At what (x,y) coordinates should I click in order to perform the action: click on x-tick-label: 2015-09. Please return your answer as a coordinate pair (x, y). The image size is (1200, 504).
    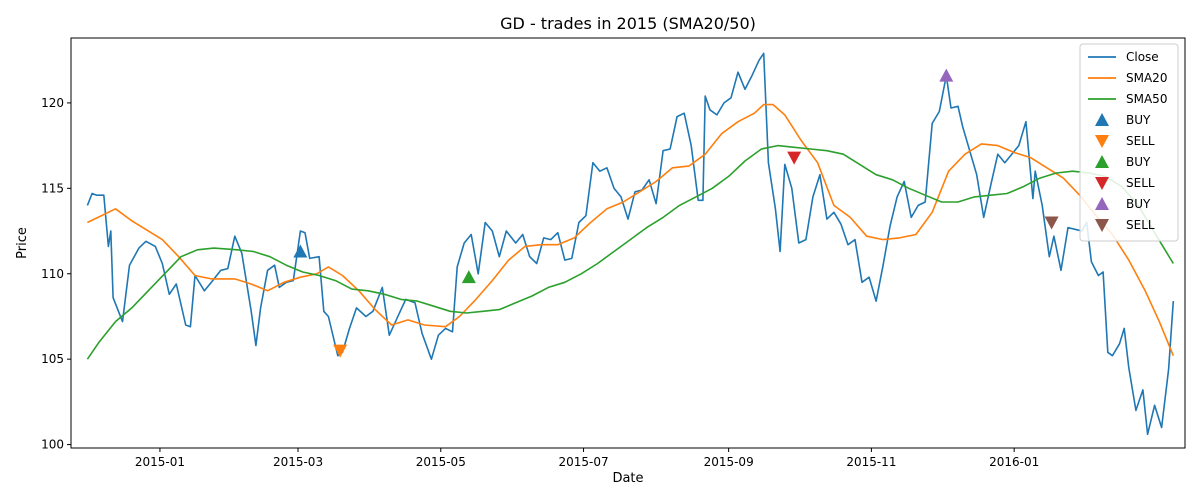
    Looking at the image, I should click on (729, 462).